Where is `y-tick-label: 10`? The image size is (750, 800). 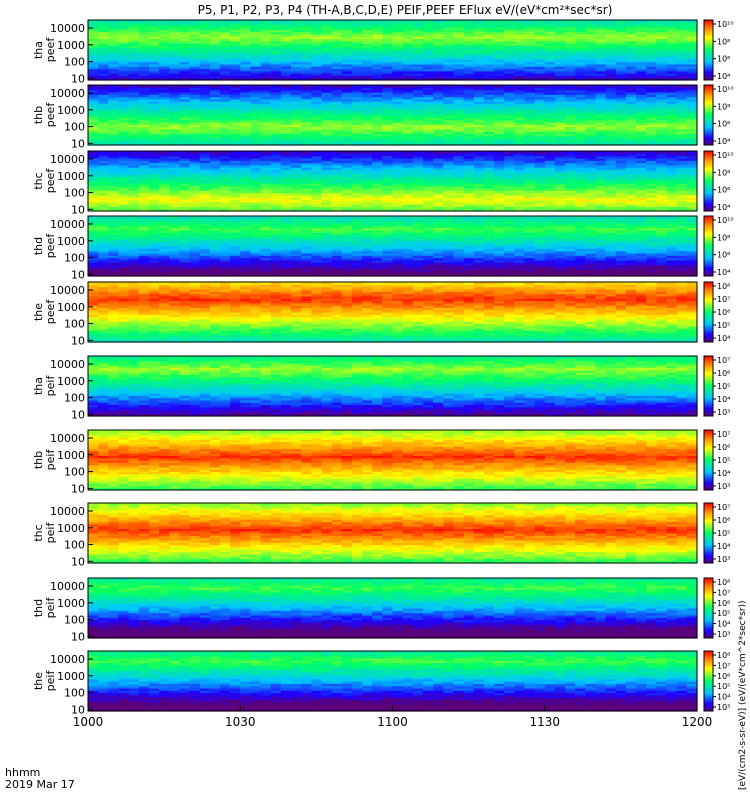
y-tick-label: 10 is located at coordinates (78, 78).